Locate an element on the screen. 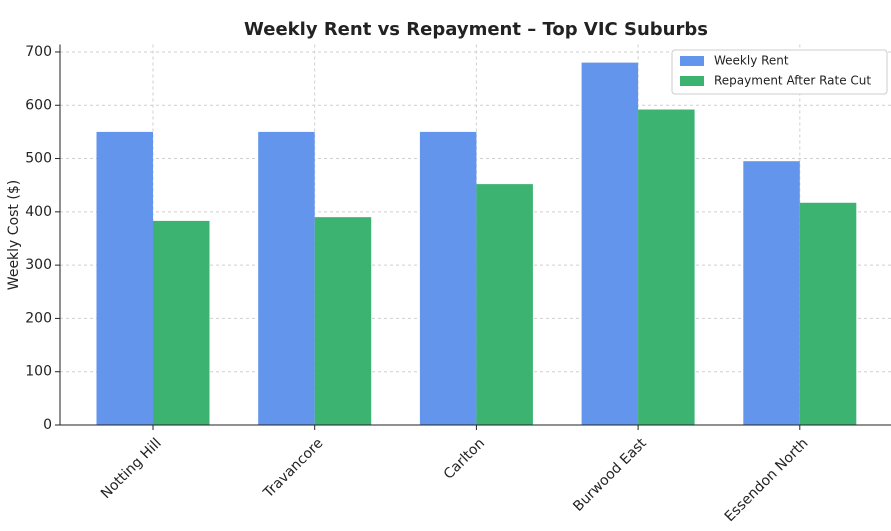 The image size is (891, 531). legend-box is located at coordinates (779, 72).